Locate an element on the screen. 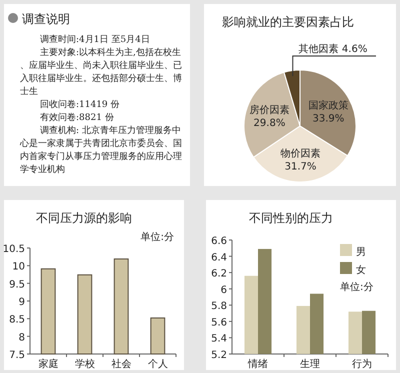 This screenshot has width=400, height=373. data-label: 31.7% is located at coordinates (300, 166).